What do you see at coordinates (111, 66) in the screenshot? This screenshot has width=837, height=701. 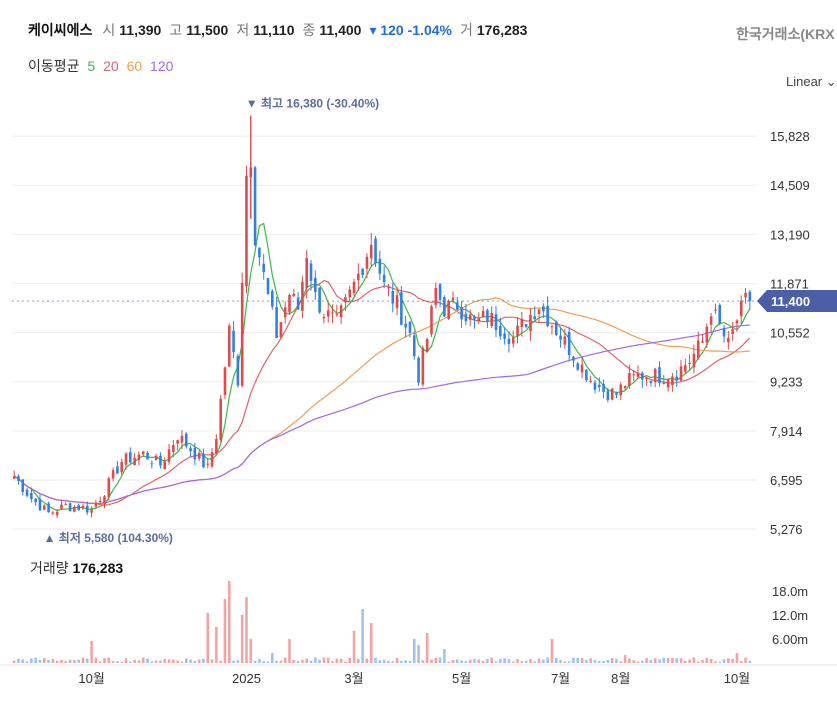 I see `ma20-legend: 20` at bounding box center [111, 66].